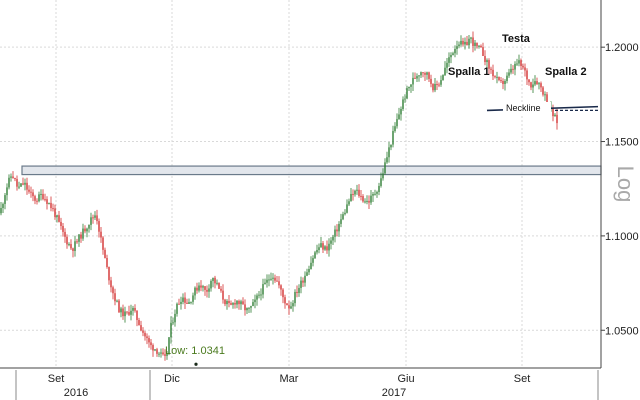 This screenshot has width=640, height=400. What do you see at coordinates (311, 170) in the screenshot?
I see `support-band` at bounding box center [311, 170].